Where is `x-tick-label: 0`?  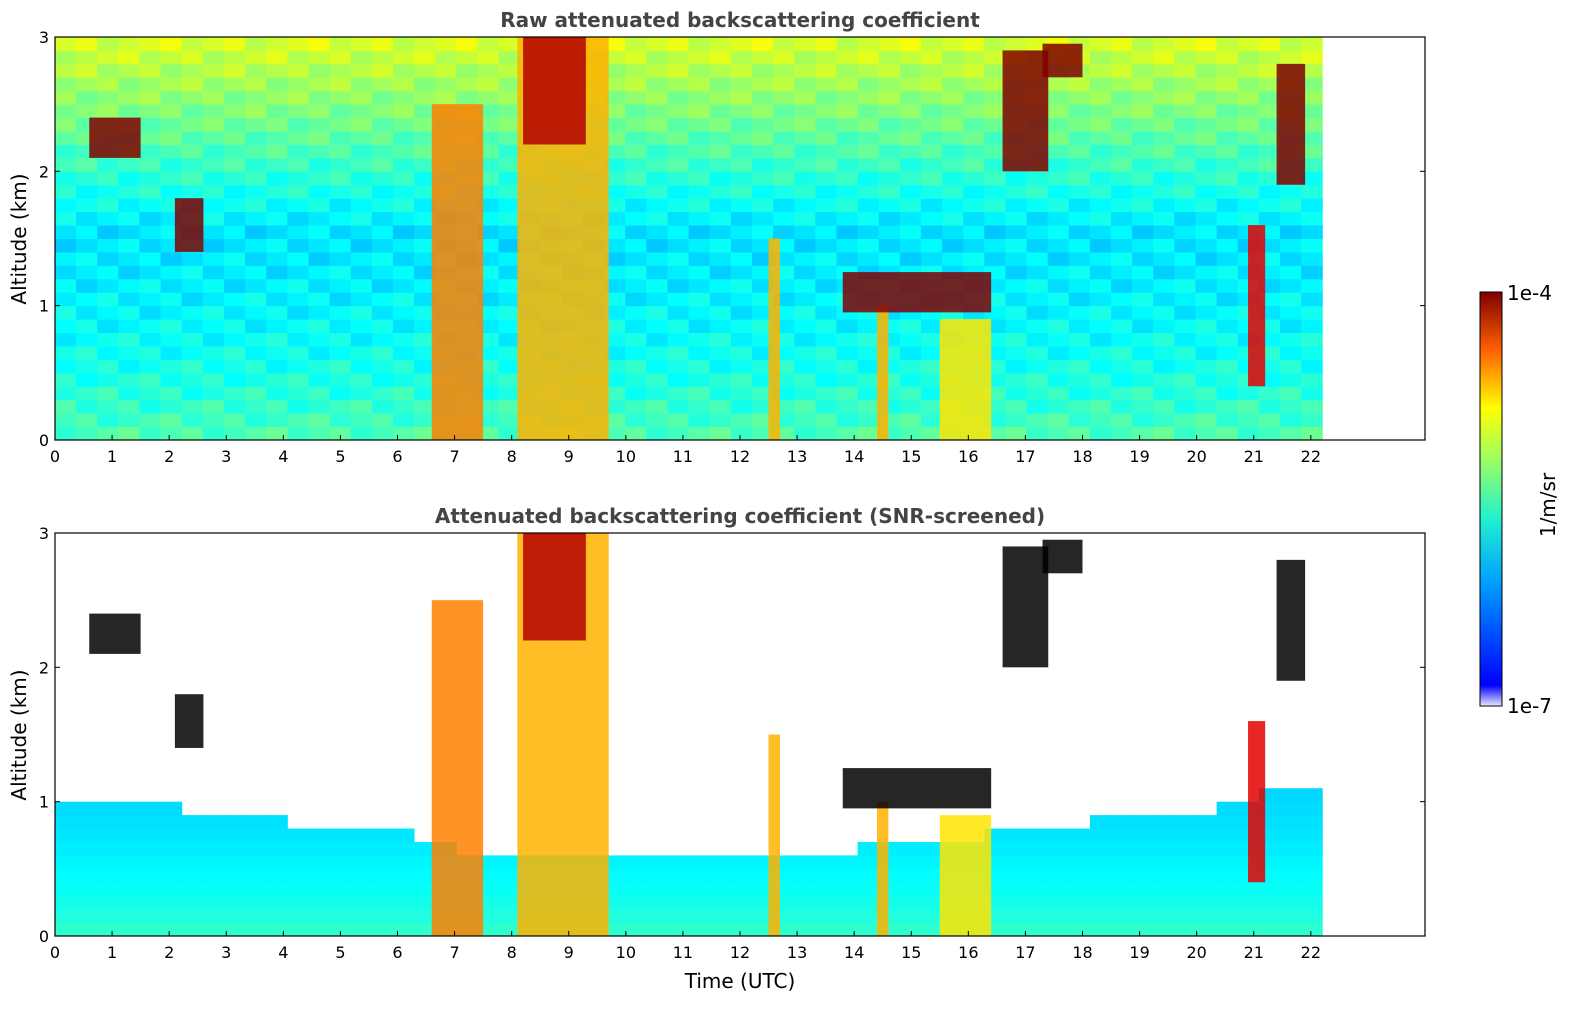
x-tick-label: 0 is located at coordinates (55, 952).